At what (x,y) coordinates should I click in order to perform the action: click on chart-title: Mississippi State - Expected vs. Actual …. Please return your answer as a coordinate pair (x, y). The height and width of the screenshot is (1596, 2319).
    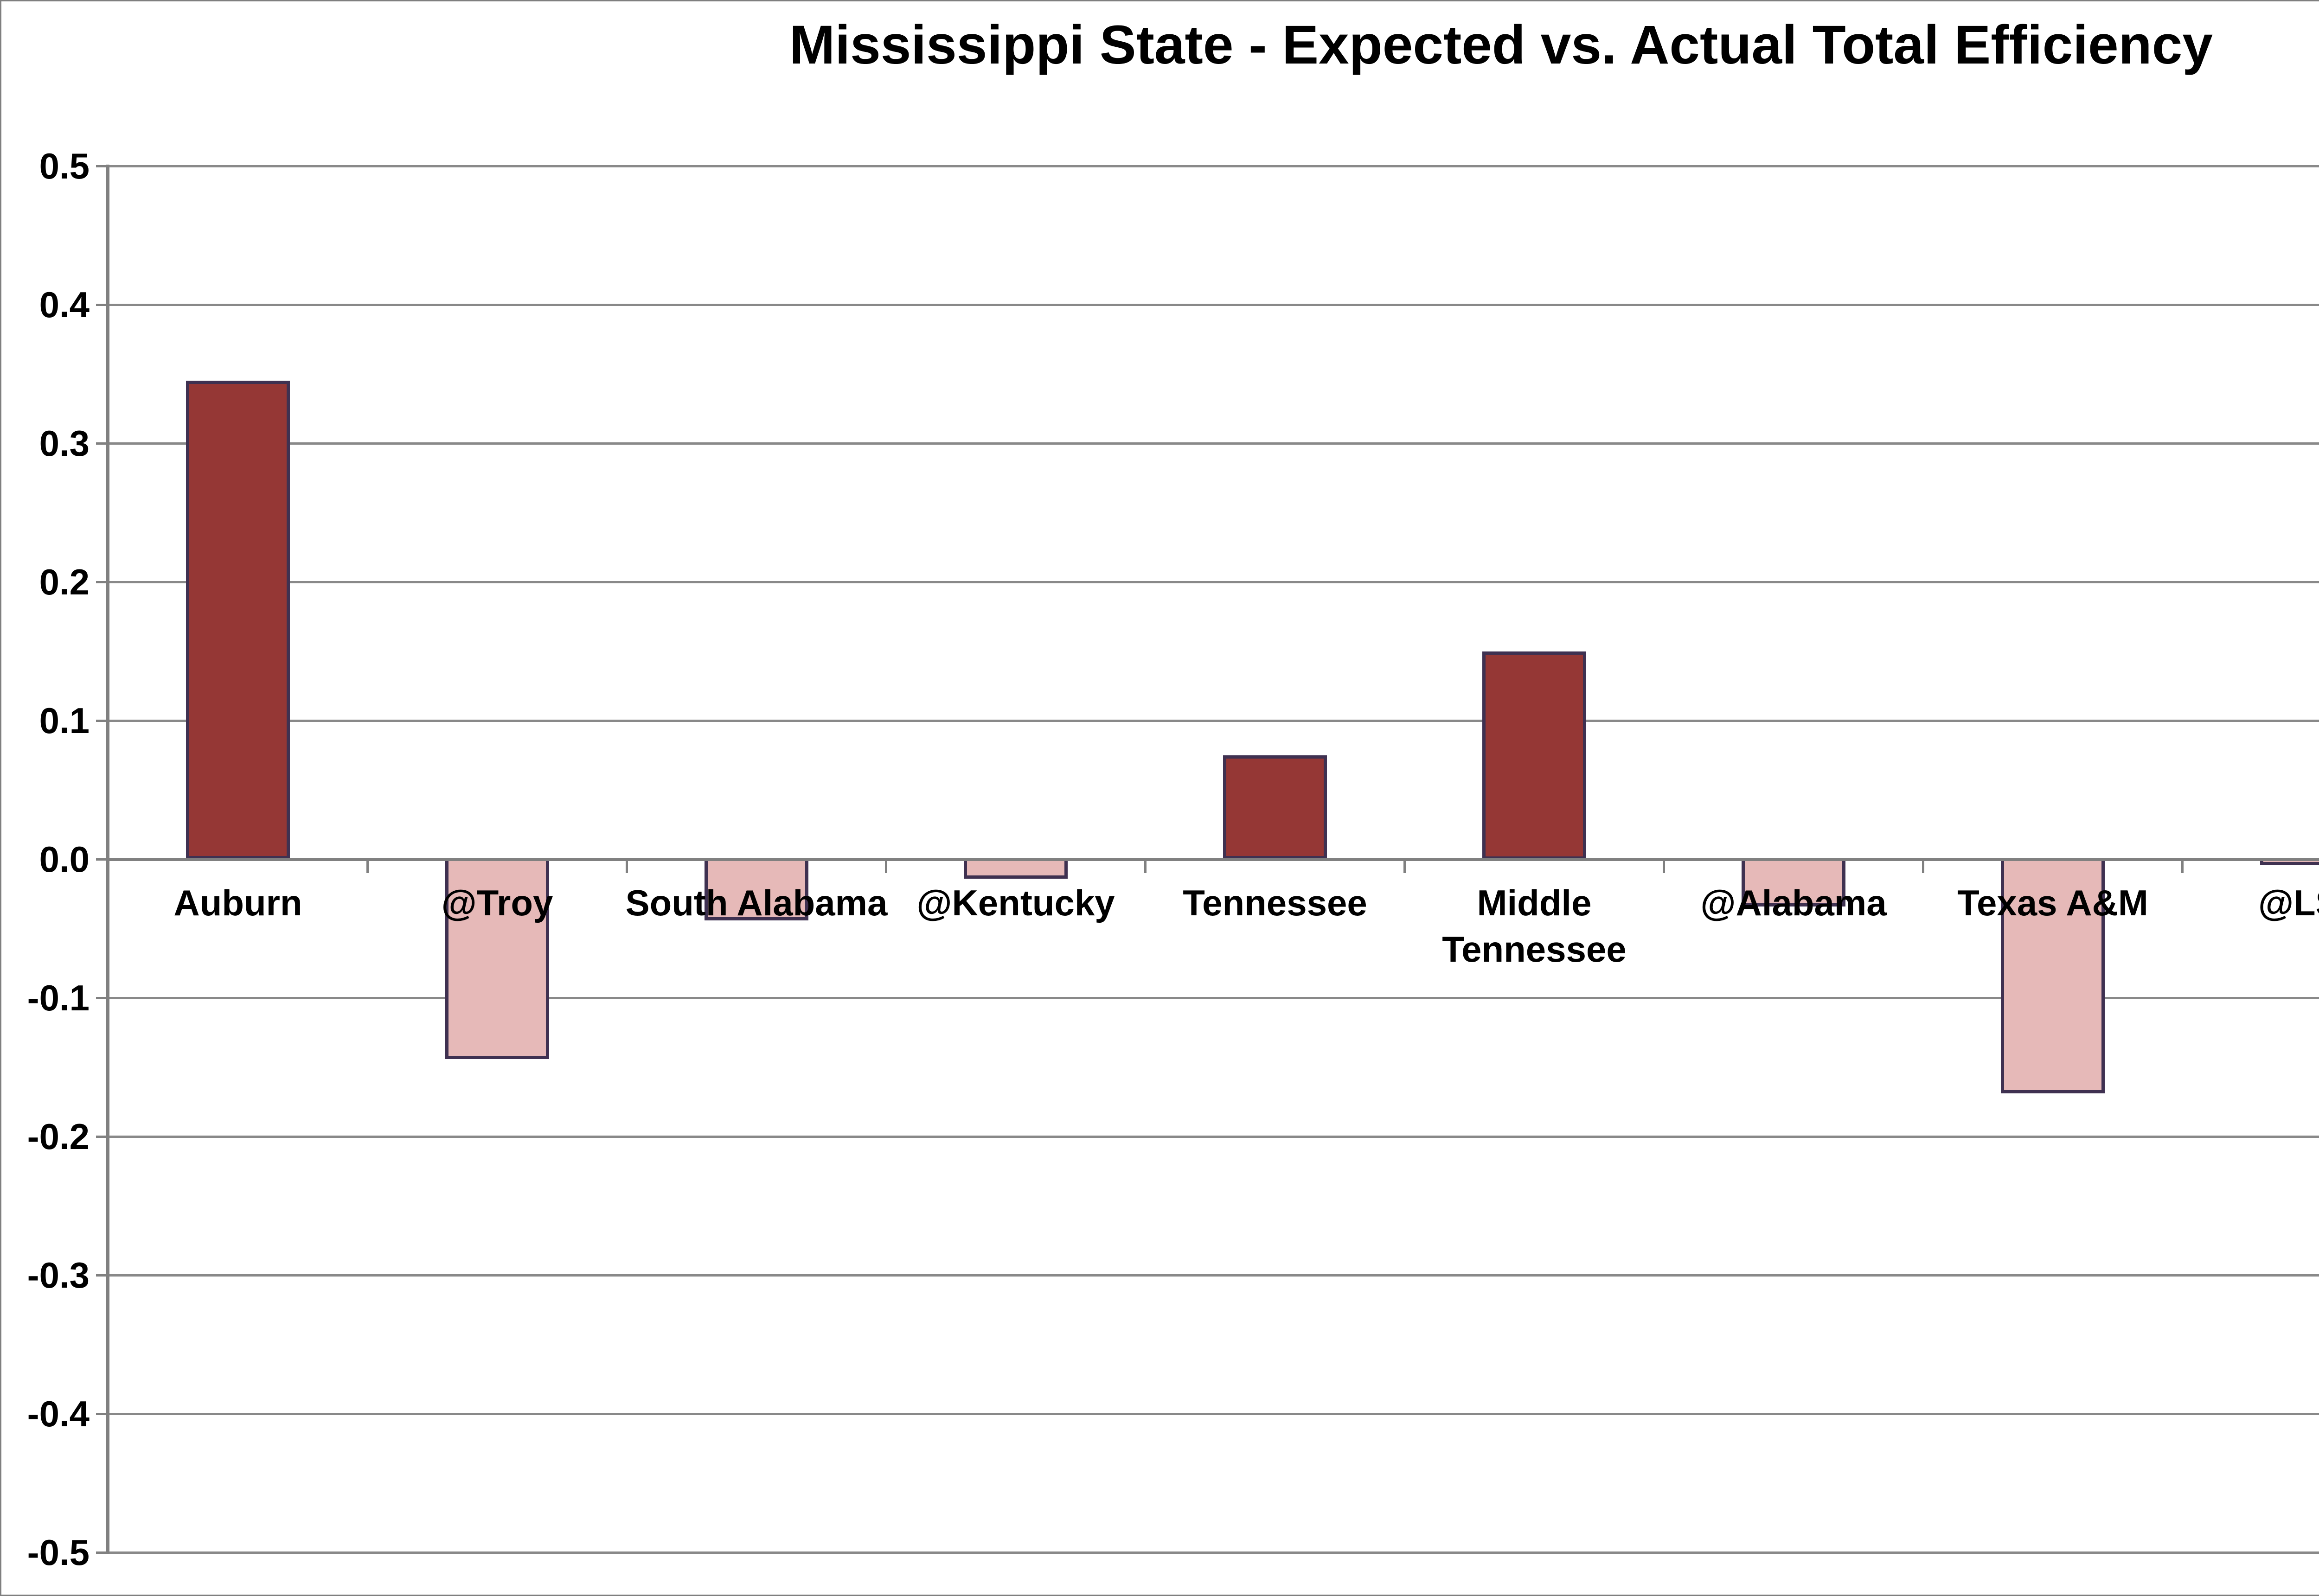
    Looking at the image, I should click on (1501, 45).